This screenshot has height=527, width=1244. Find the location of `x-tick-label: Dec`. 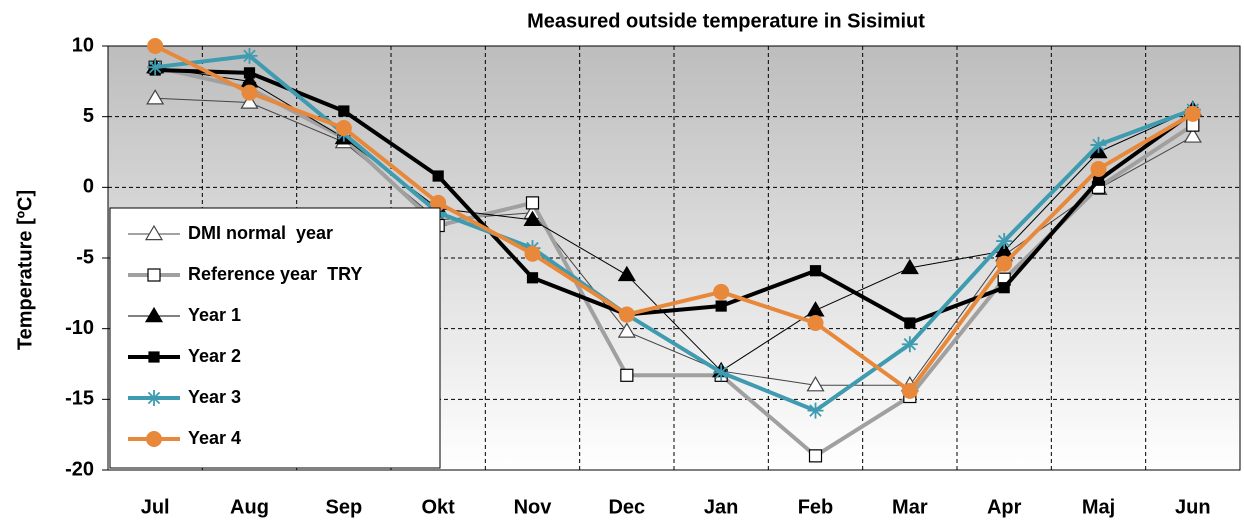

x-tick-label: Dec is located at coordinates (626, 507).